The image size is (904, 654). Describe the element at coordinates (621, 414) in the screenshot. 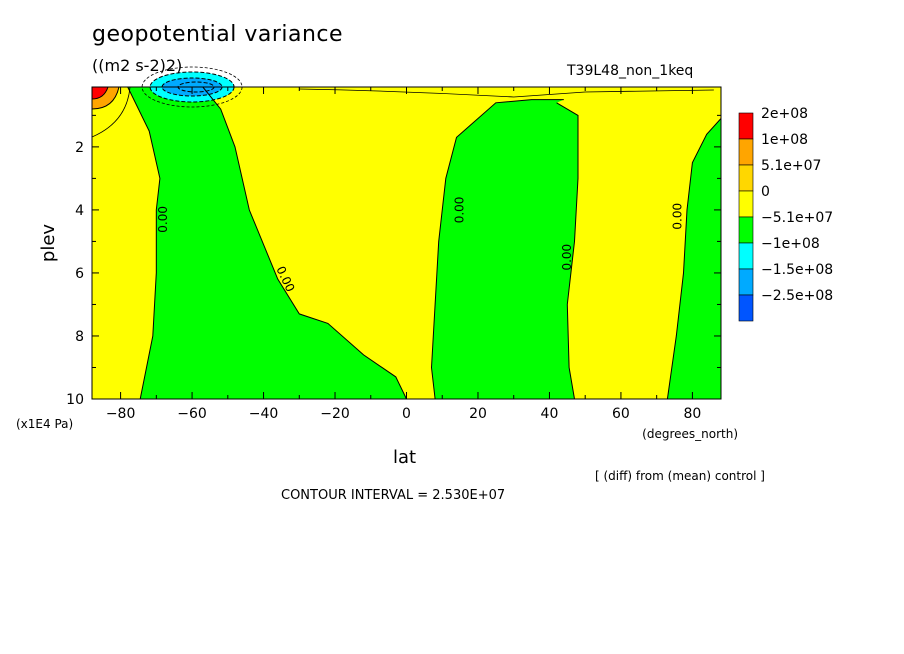

I see `x-tick-label: 60` at that location.